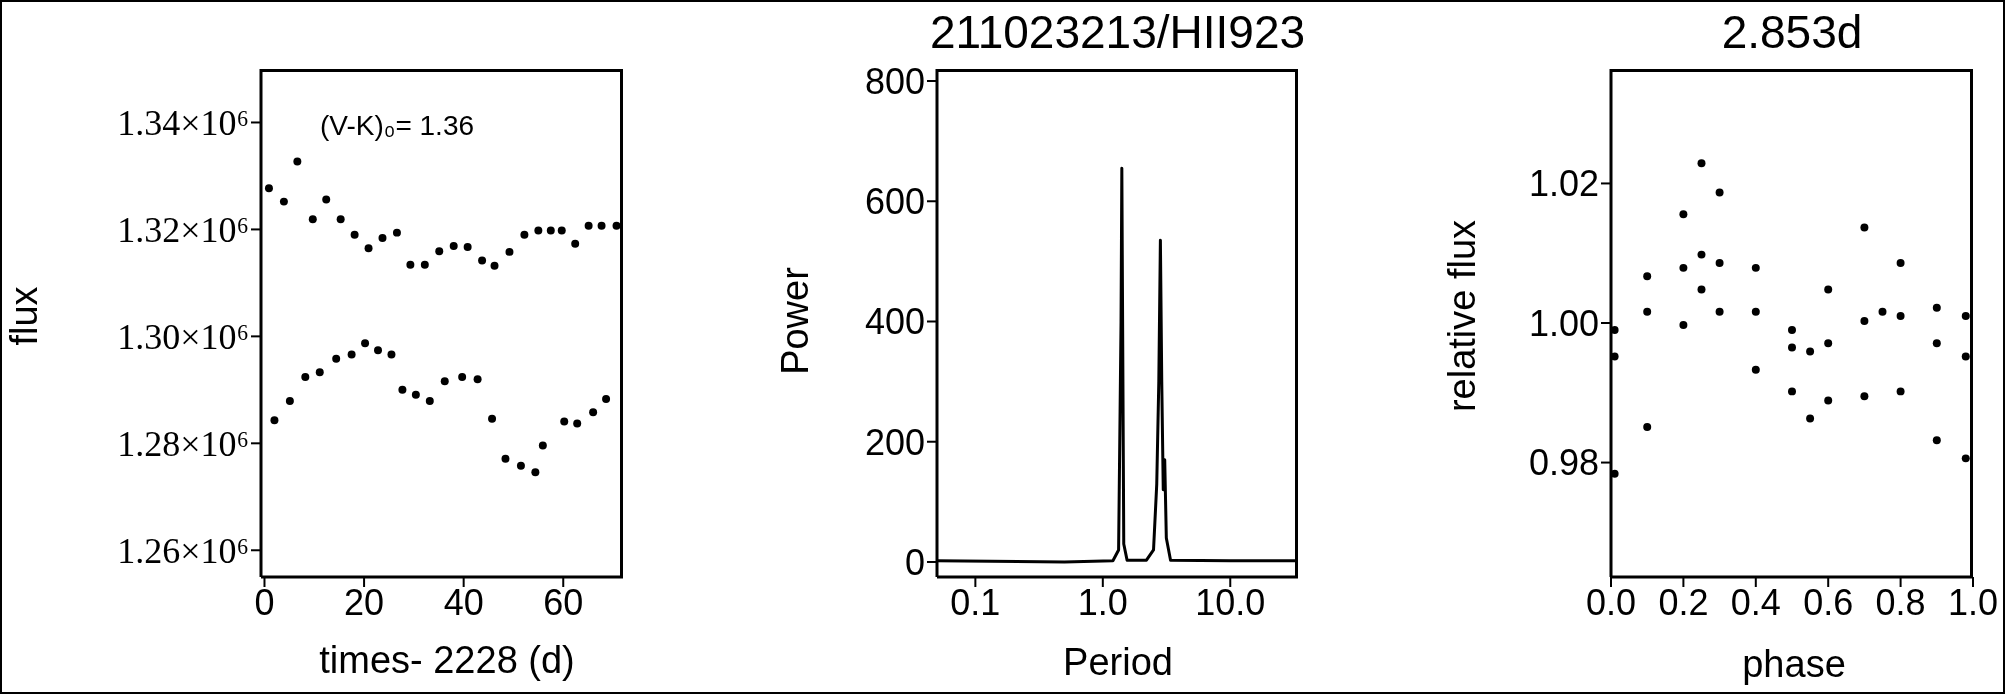 The image size is (2005, 694). I want to click on y-axis-title: flux, so click(24, 316).